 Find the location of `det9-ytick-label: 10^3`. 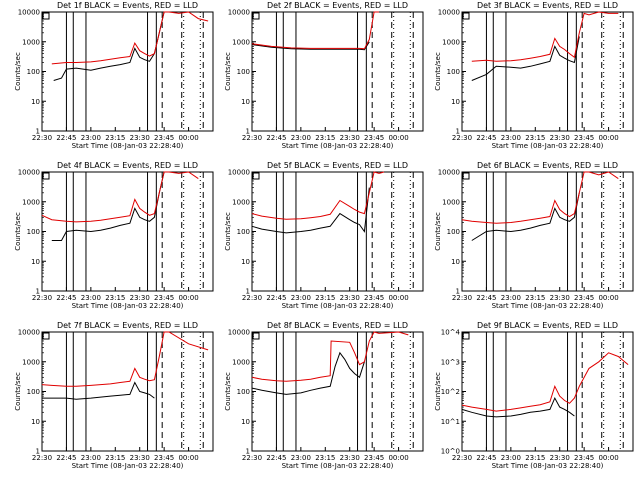

det9-ytick-label: 10^3 is located at coordinates (450, 362).